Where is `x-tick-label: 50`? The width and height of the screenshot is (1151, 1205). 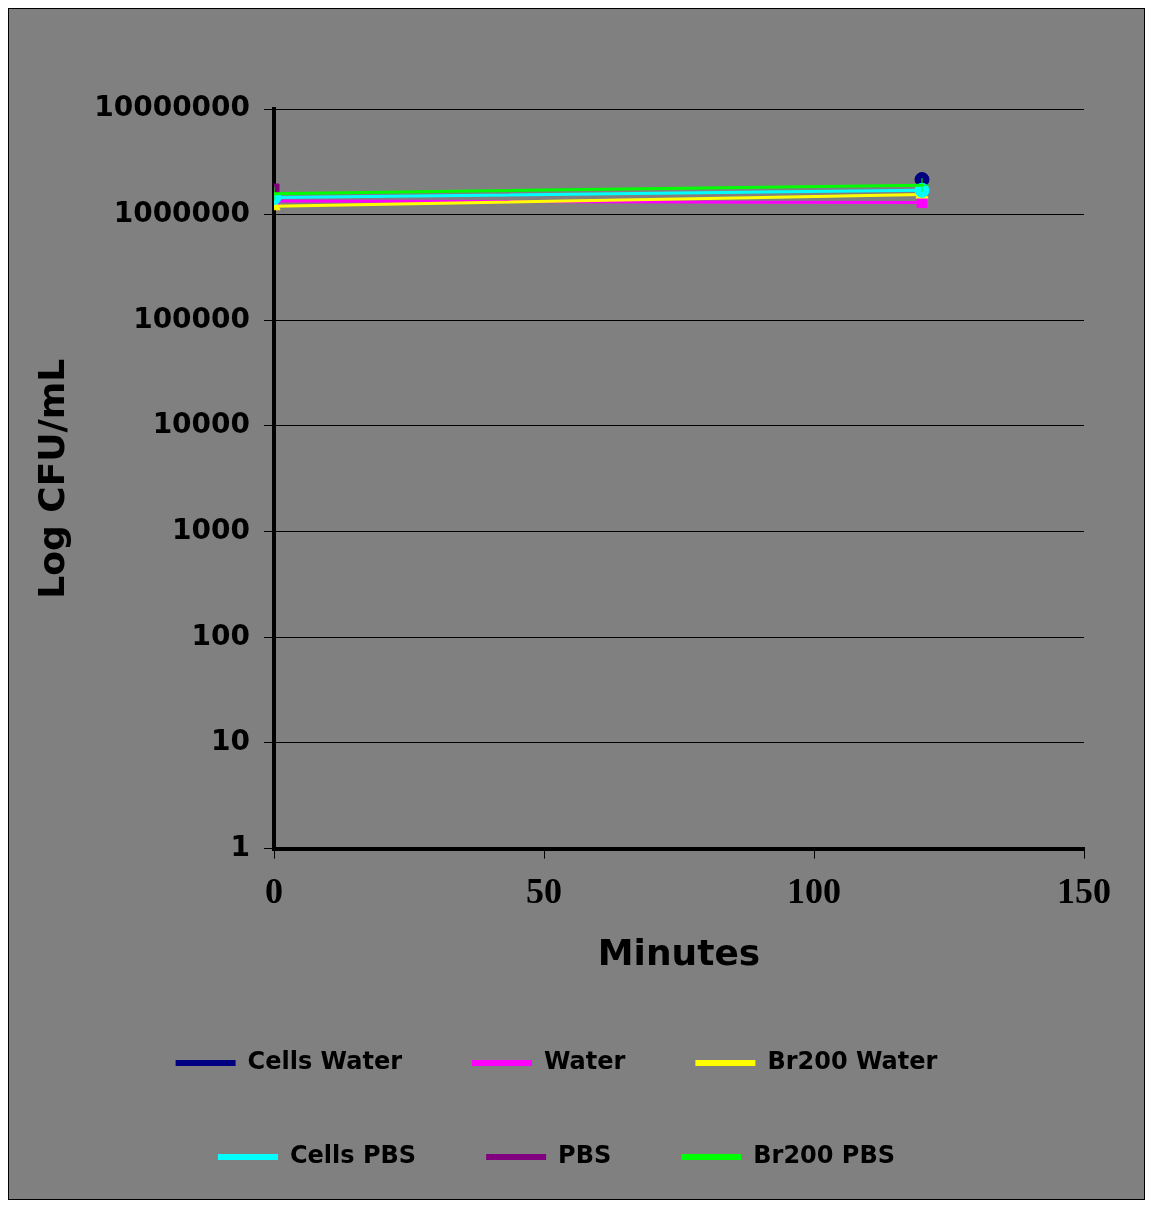 x-tick-label: 50 is located at coordinates (544, 891).